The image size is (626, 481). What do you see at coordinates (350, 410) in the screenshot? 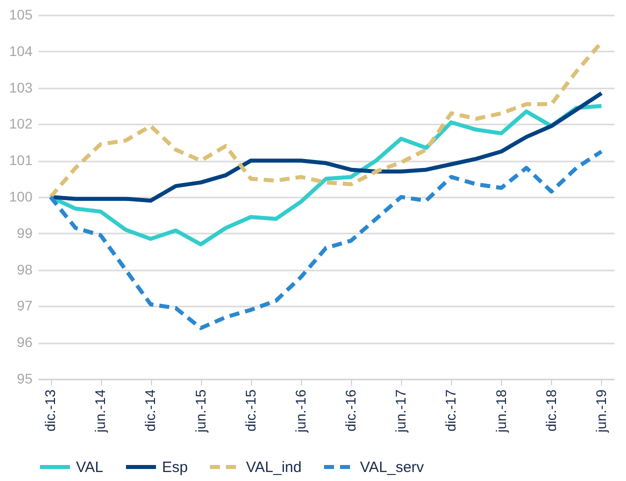
I see `x-tick-label: dic.-16` at bounding box center [350, 410].